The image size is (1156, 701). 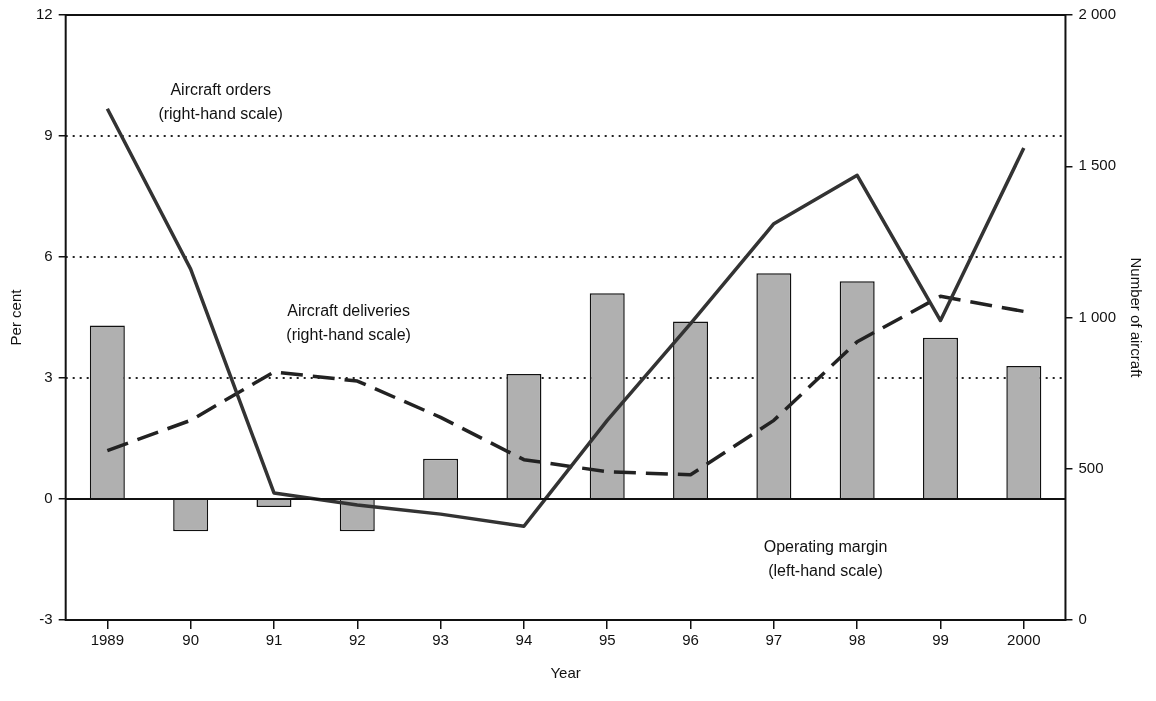 What do you see at coordinates (825, 558) in the screenshot?
I see `text: Operating margin (left-hand scale)` at bounding box center [825, 558].